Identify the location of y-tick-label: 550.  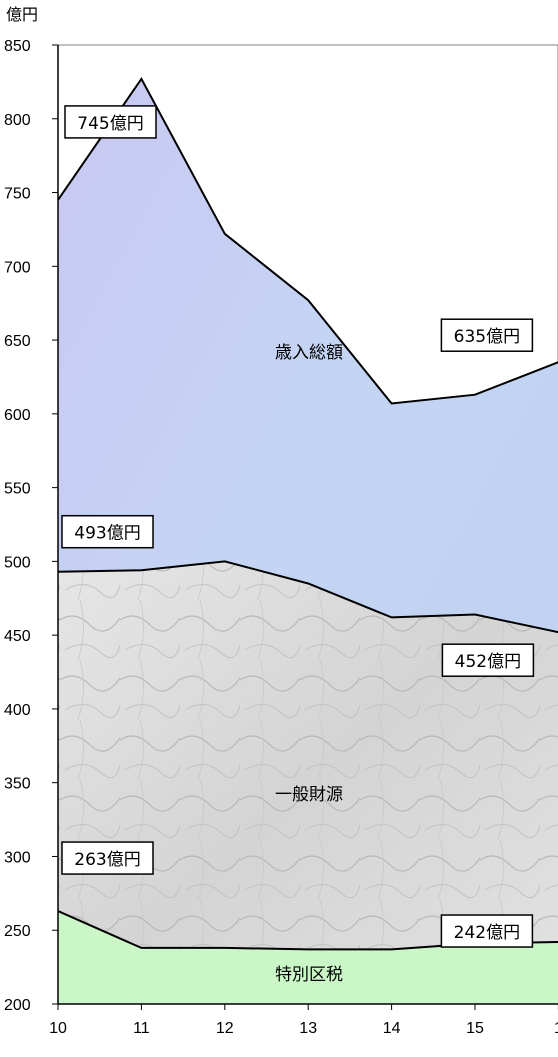
(17, 489).